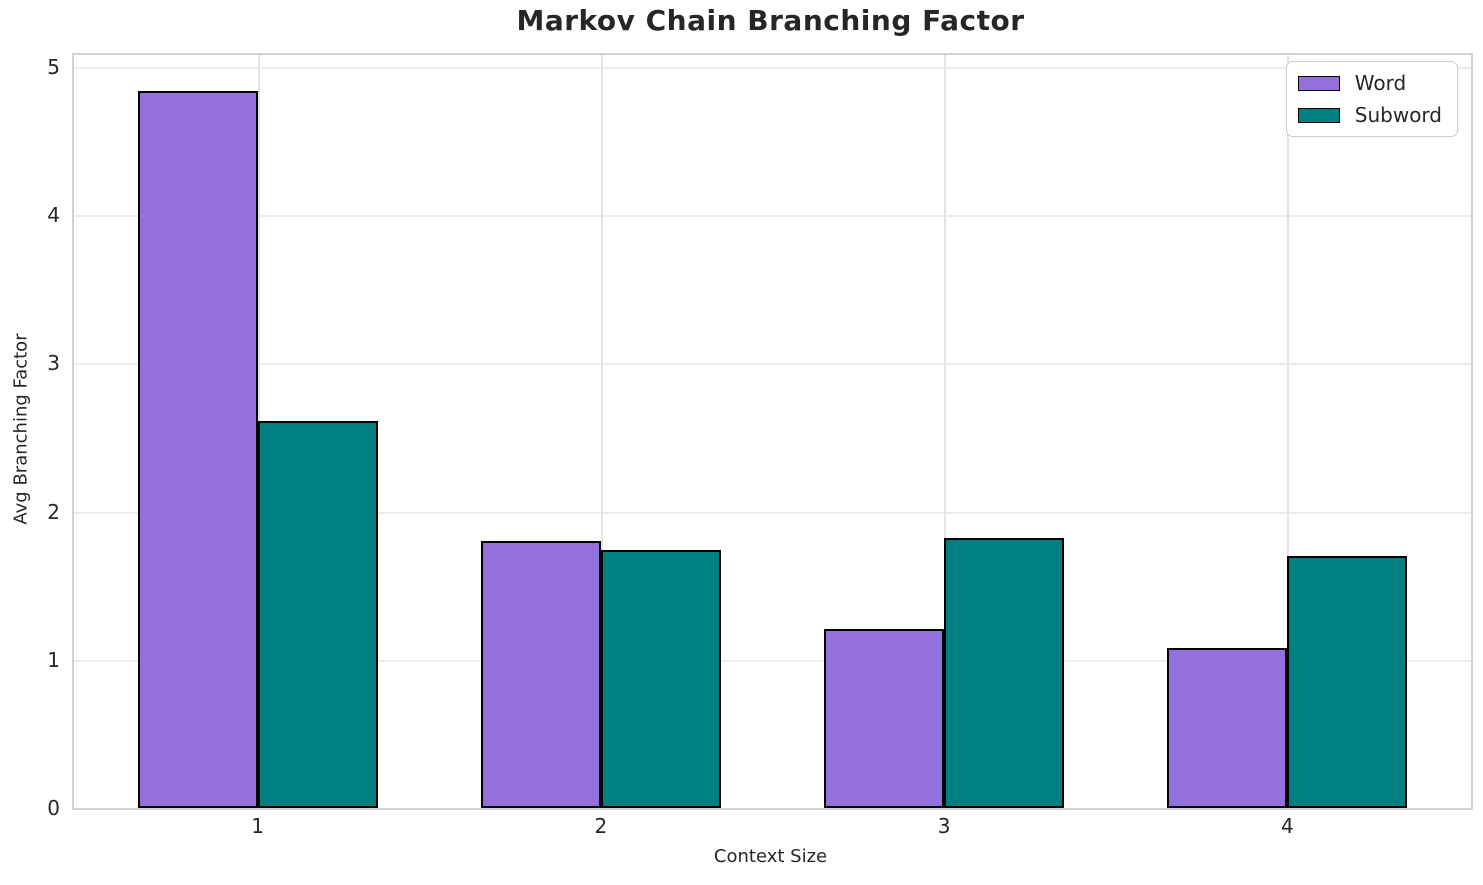  What do you see at coordinates (53, 215) in the screenshot?
I see `y-tick-label: 4` at bounding box center [53, 215].